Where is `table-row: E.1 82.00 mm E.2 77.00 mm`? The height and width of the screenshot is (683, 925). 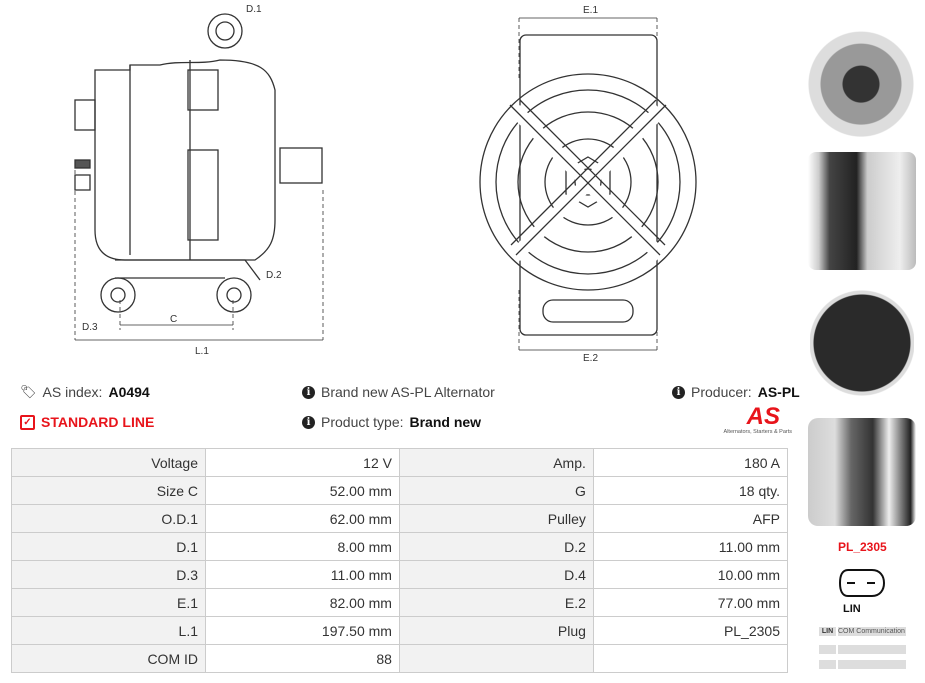
table-row: E.1 82.00 mm E.2 77.00 mm is located at coordinates (400, 602).